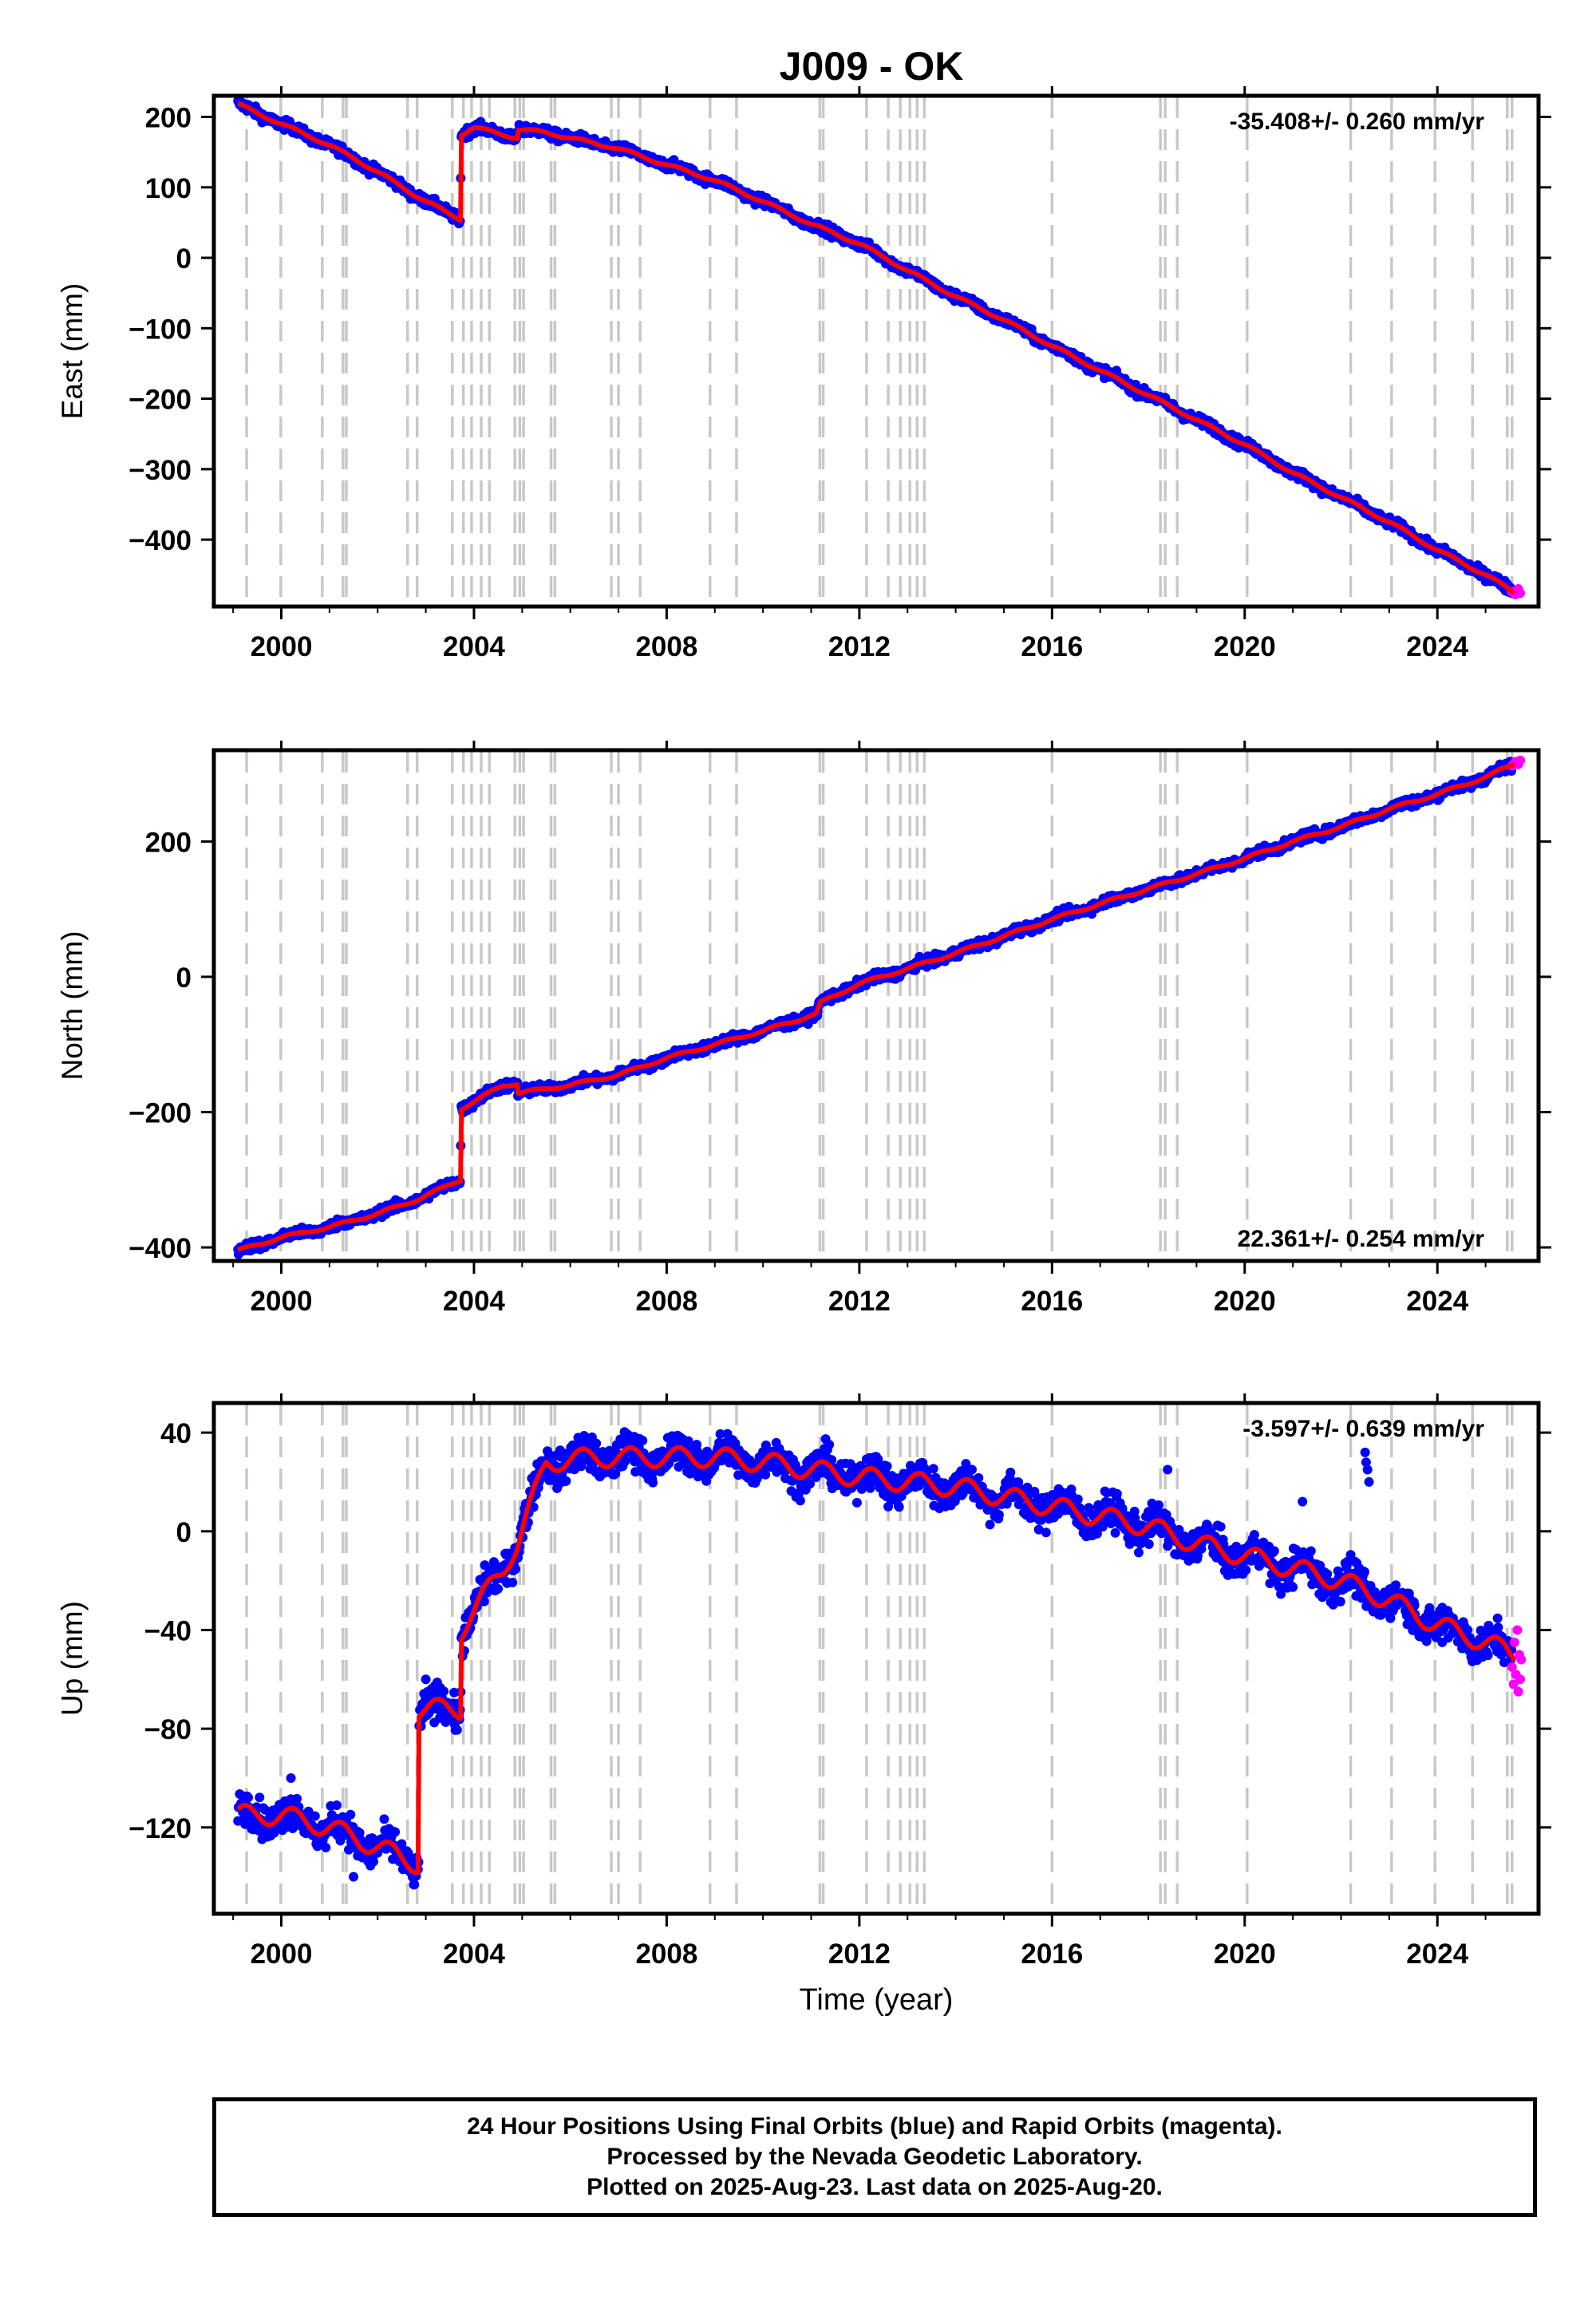 The height and width of the screenshot is (2316, 1596). I want to click on rate-label: 22.361+/- 0.254 mm/yr, so click(1361, 1239).